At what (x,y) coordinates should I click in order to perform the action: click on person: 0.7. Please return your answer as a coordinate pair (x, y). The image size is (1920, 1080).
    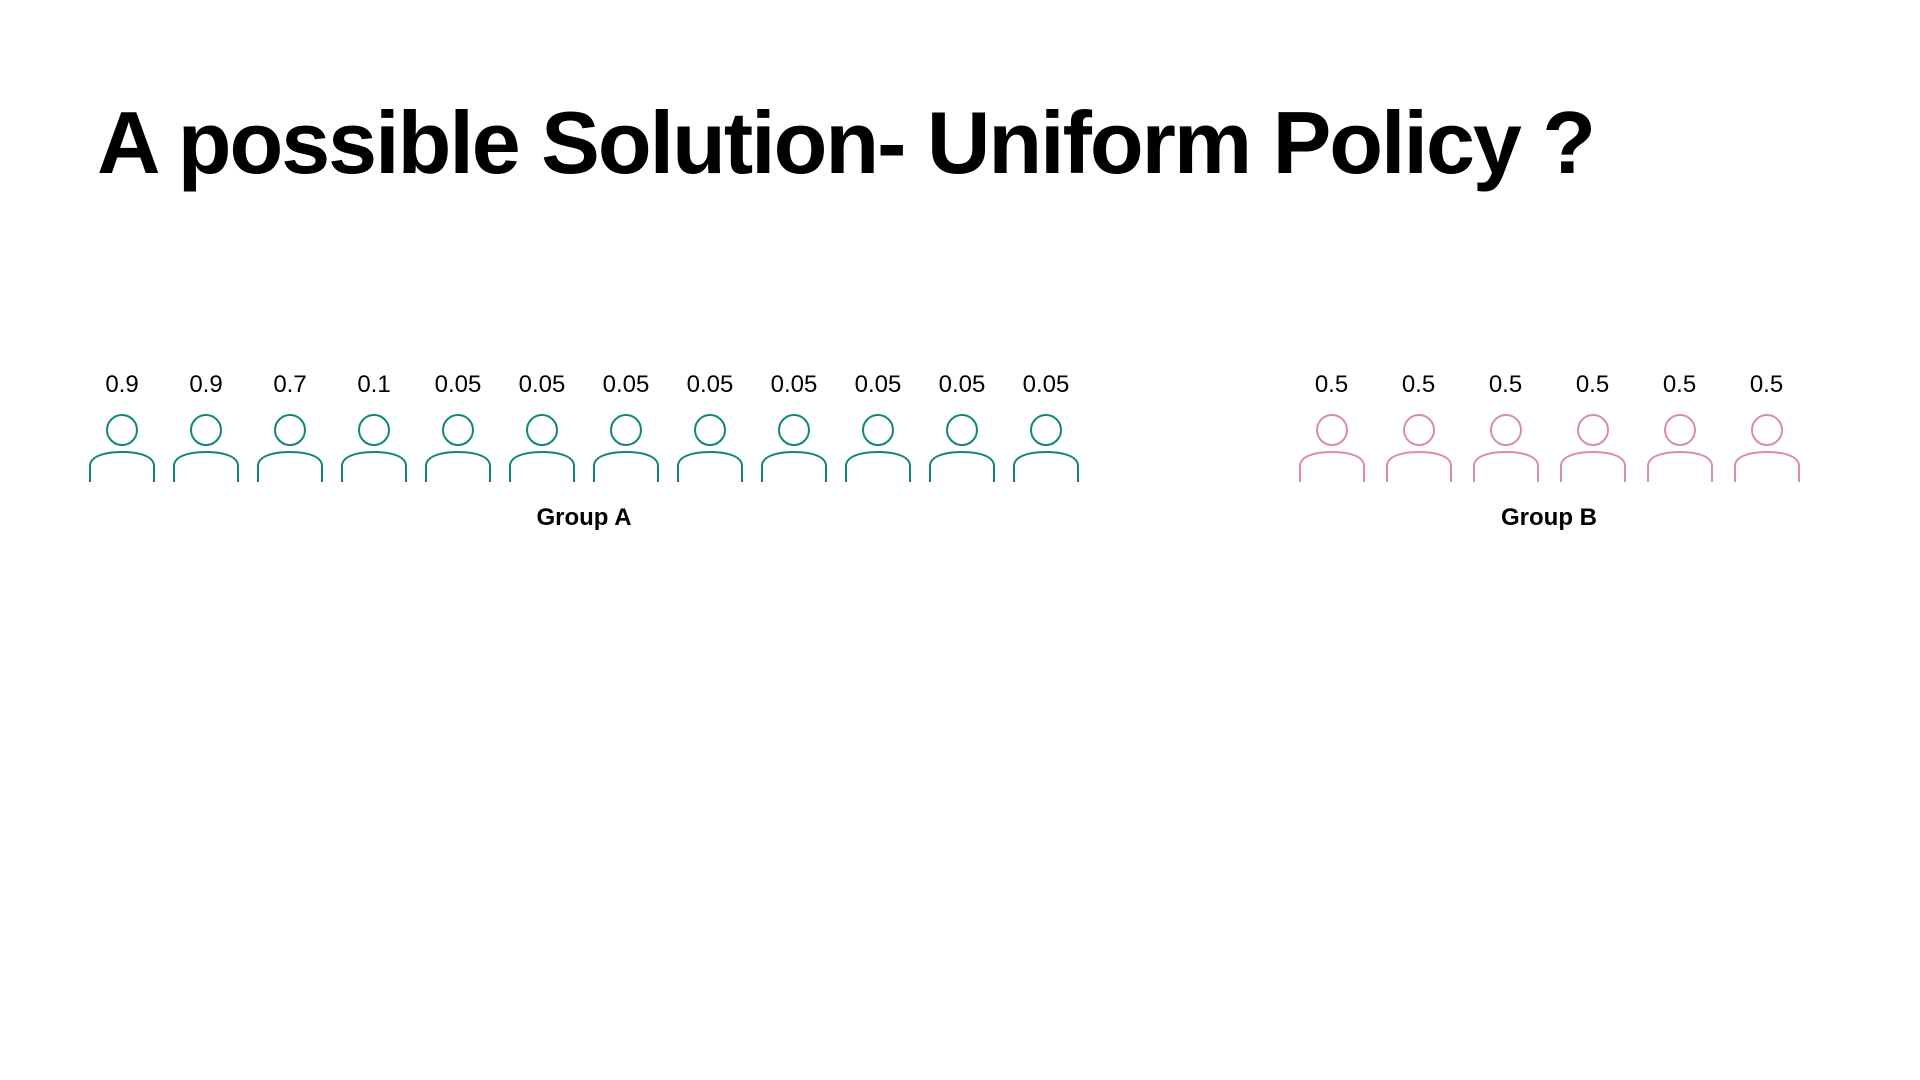
    Looking at the image, I should click on (290, 427).